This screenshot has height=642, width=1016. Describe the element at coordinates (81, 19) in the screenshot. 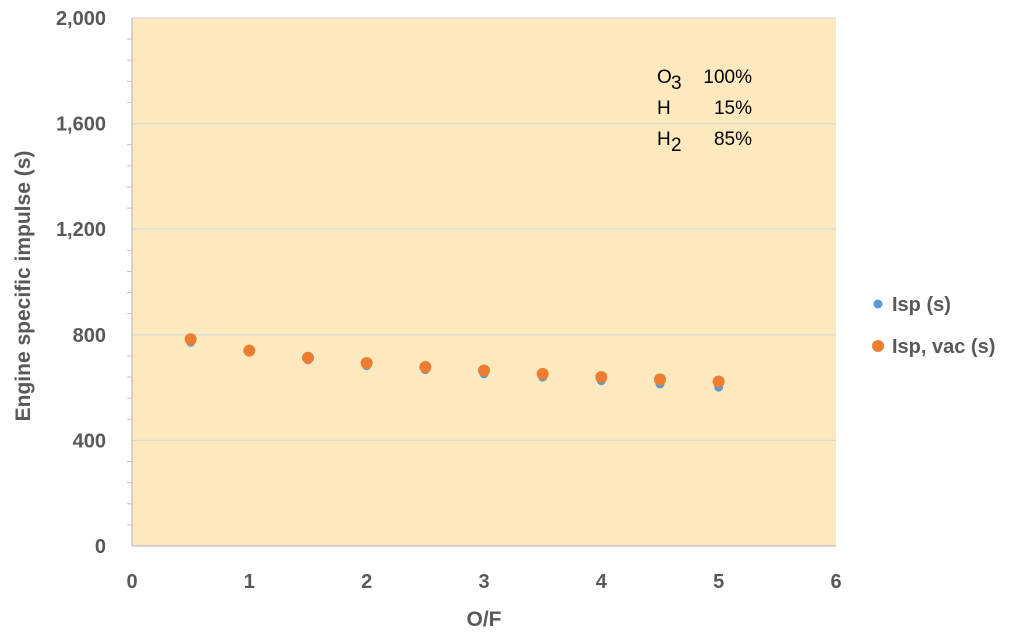

I see `y-tick-label: 2,000` at that location.